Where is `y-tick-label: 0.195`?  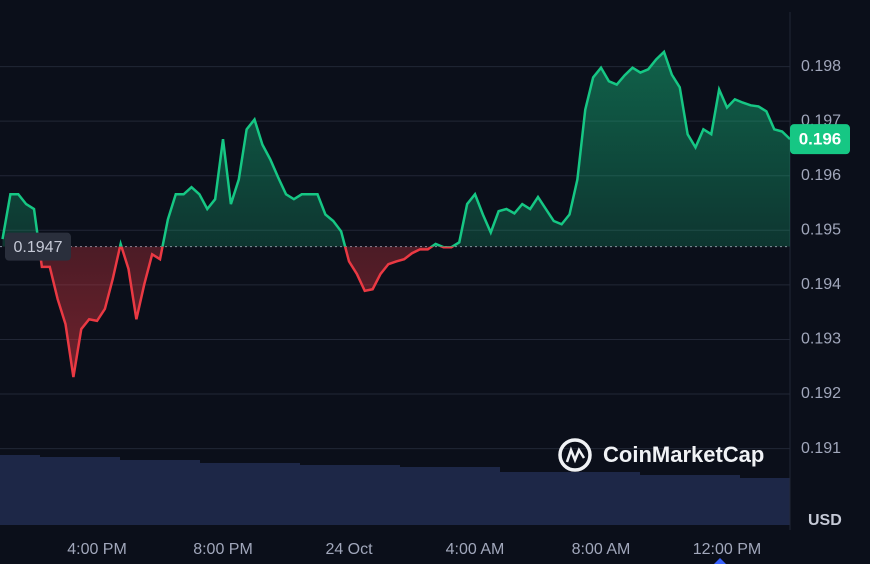 y-tick-label: 0.195 is located at coordinates (821, 230).